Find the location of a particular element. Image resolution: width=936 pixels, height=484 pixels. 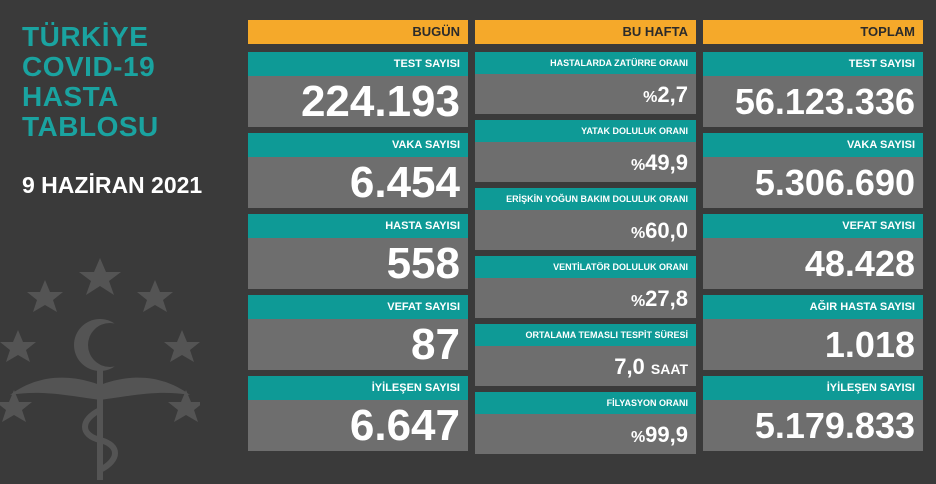

today-patient-card: HASTA SAYISI 558 is located at coordinates (358, 251).